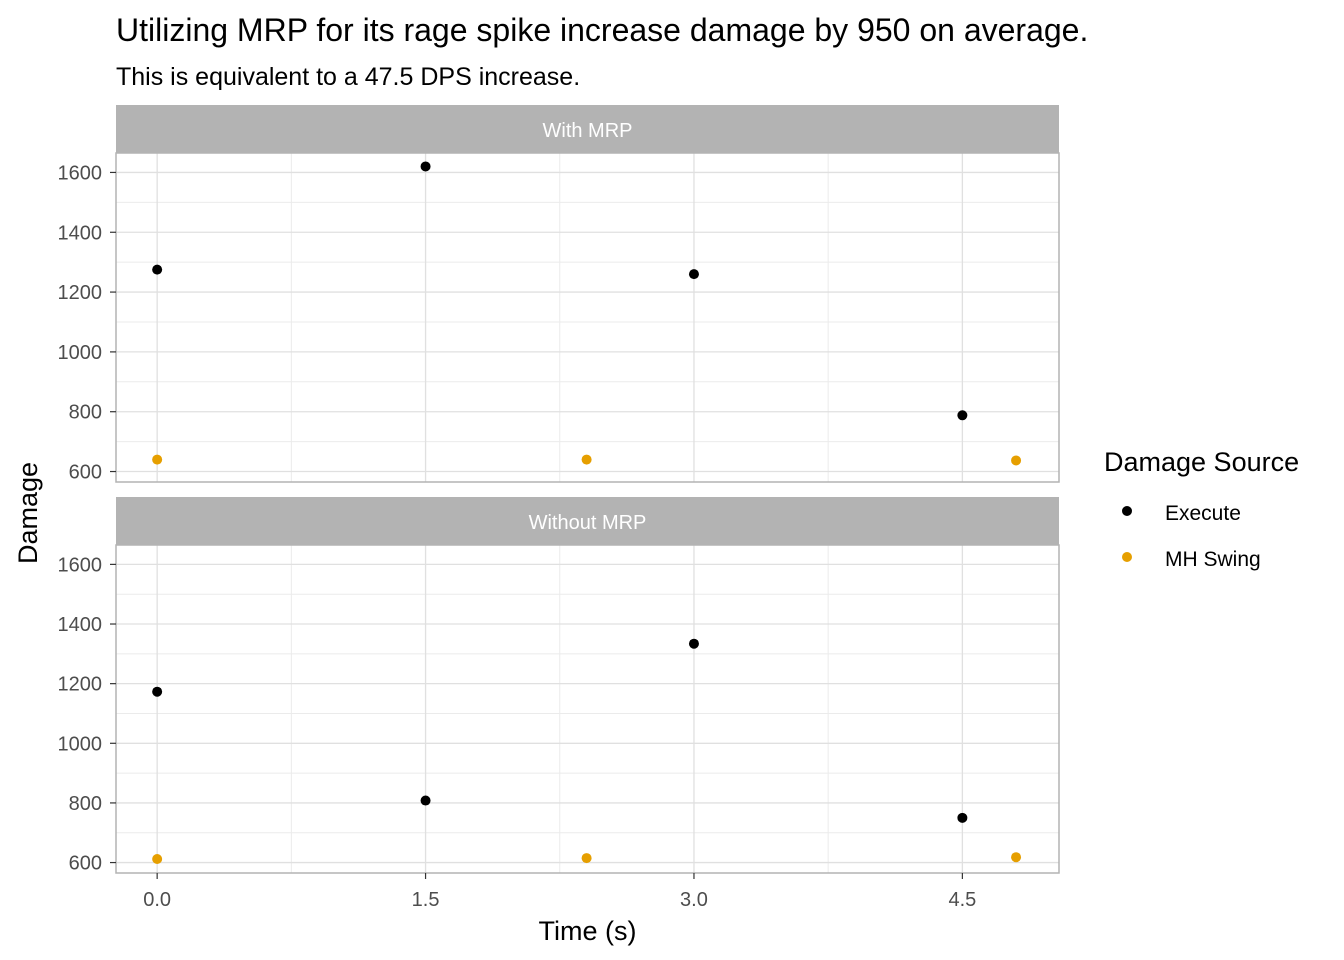  I want to click on facet-strip-label-without-mrp: Without MRP, so click(588, 523).